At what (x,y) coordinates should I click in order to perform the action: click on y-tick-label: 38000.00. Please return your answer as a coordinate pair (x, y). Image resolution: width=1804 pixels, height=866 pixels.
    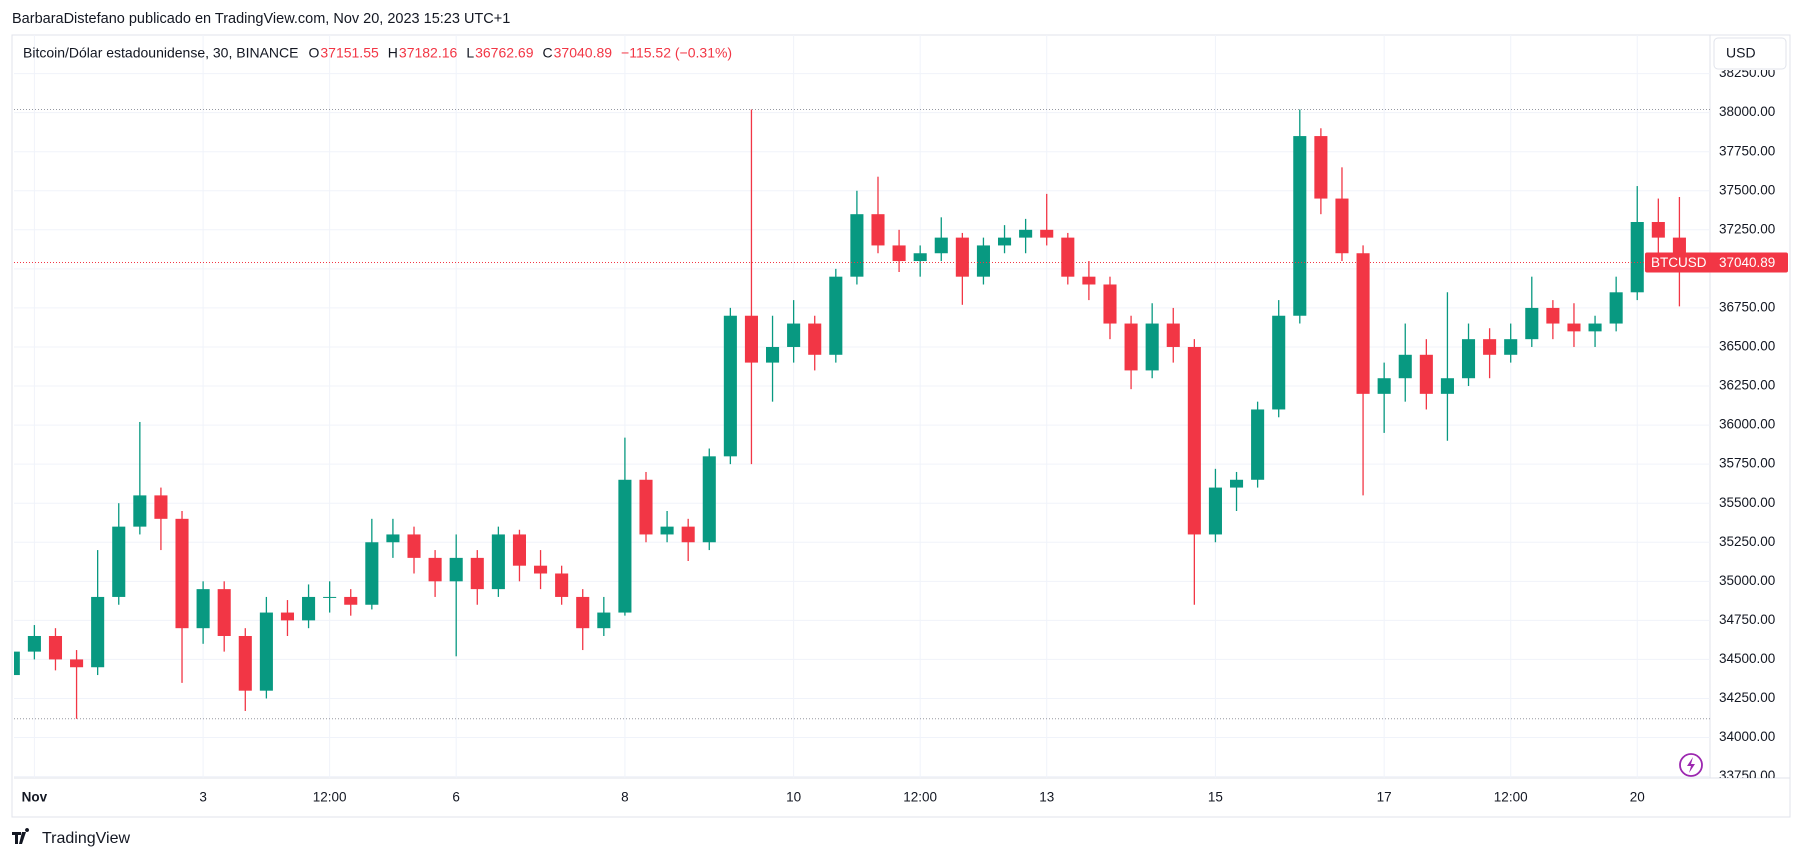
    Looking at the image, I should click on (1747, 111).